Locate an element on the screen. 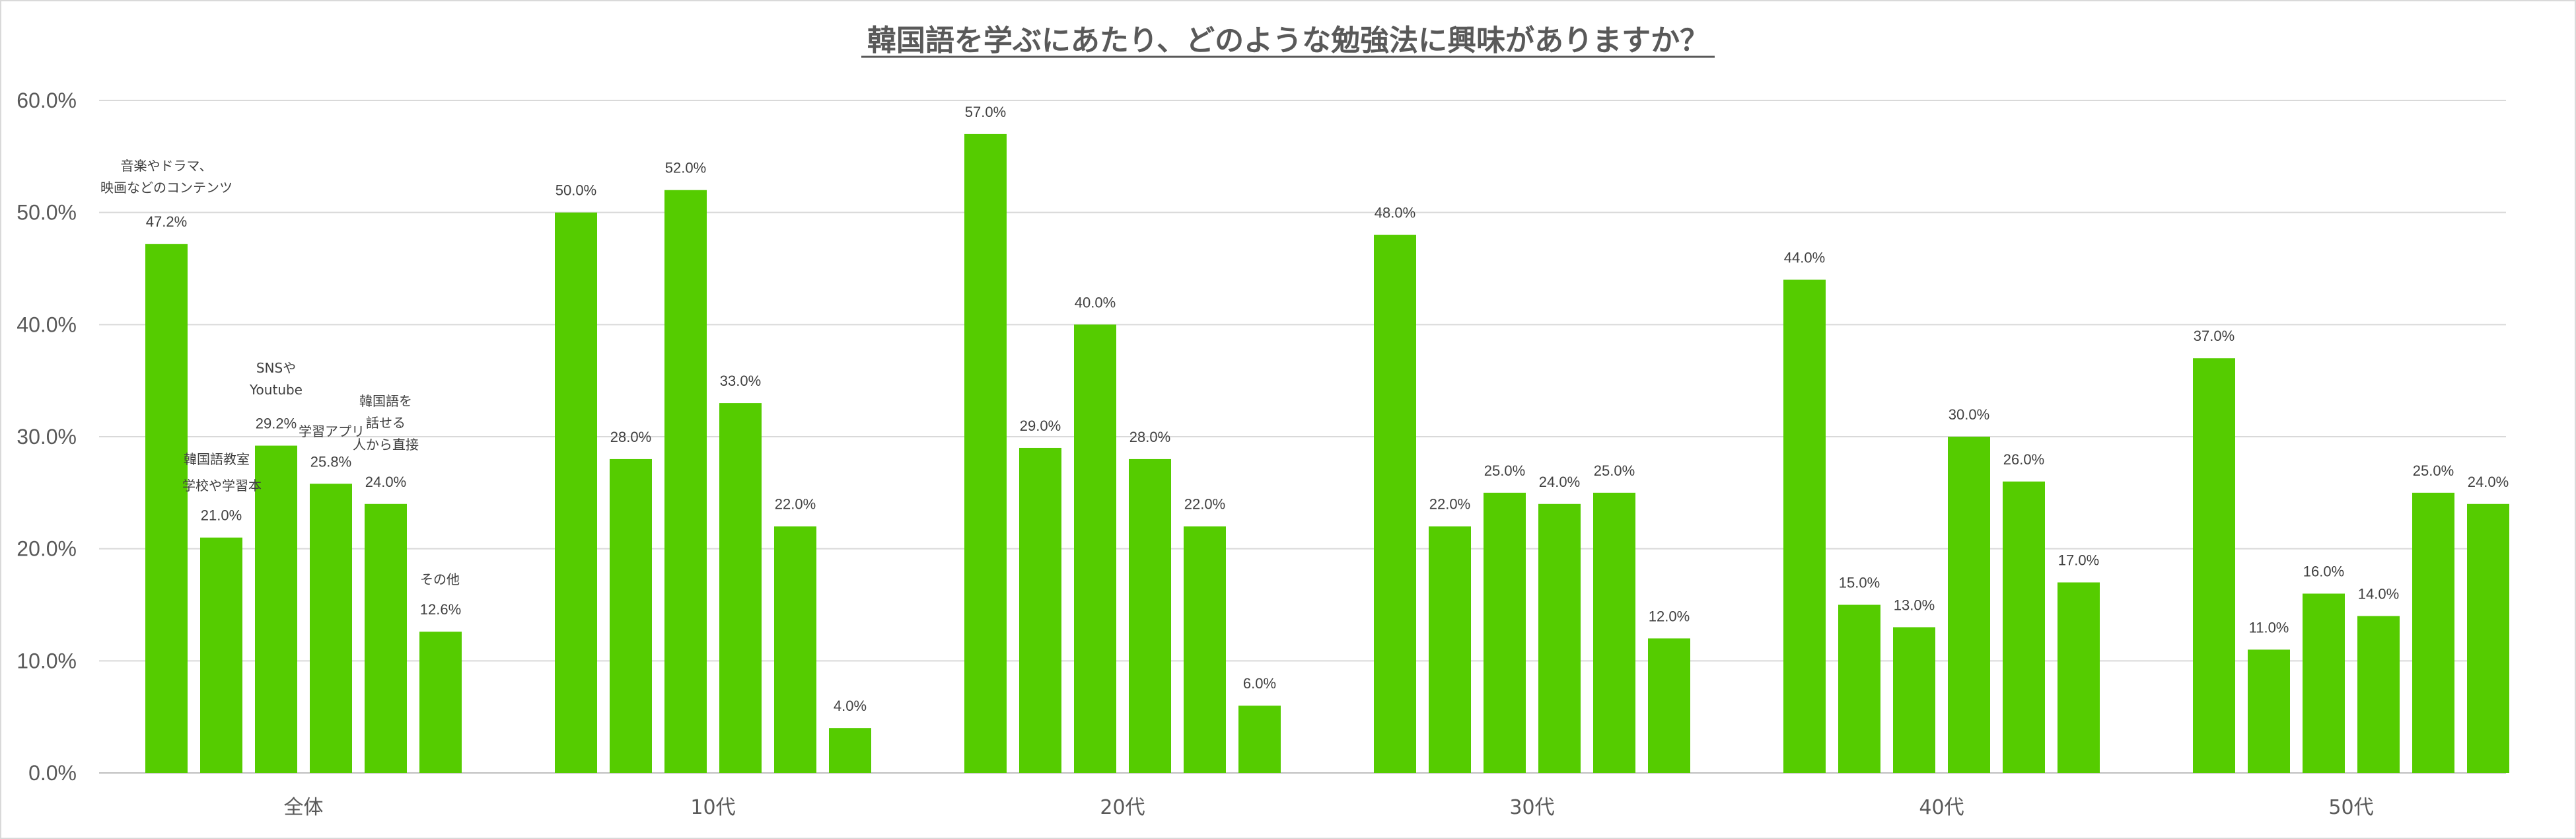  y-axis-ticks: 0.0% 10.0% 20.0% 30.0% 40.0% 50.0% 60.0% is located at coordinates (47, 437).